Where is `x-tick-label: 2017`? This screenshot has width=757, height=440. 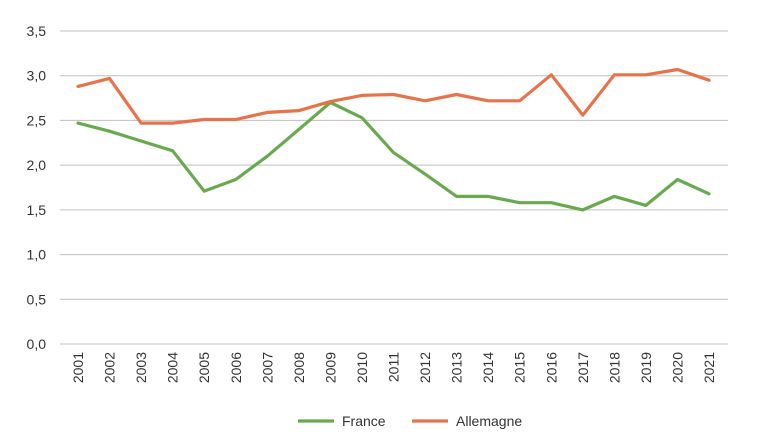
x-tick-label: 2017 is located at coordinates (583, 367).